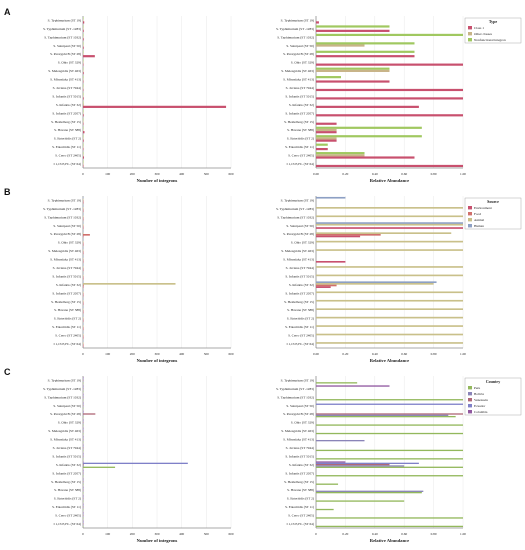 The width and height of the screenshot is (525, 550). I want to click on category-label: S. Mbandaka (ST 413), so click(65, 80).